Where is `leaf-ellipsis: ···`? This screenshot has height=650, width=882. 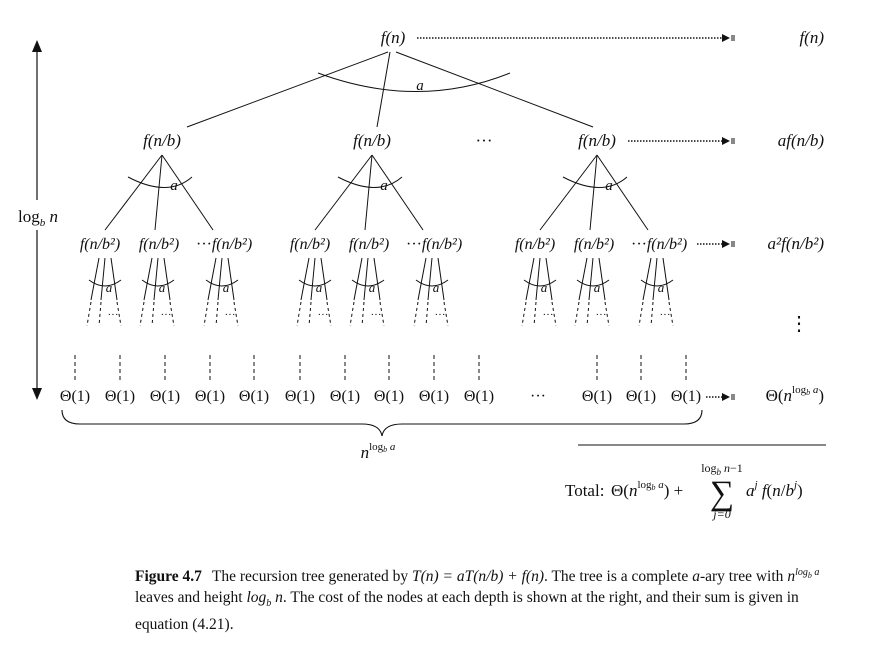 leaf-ellipsis: ··· is located at coordinates (538, 396).